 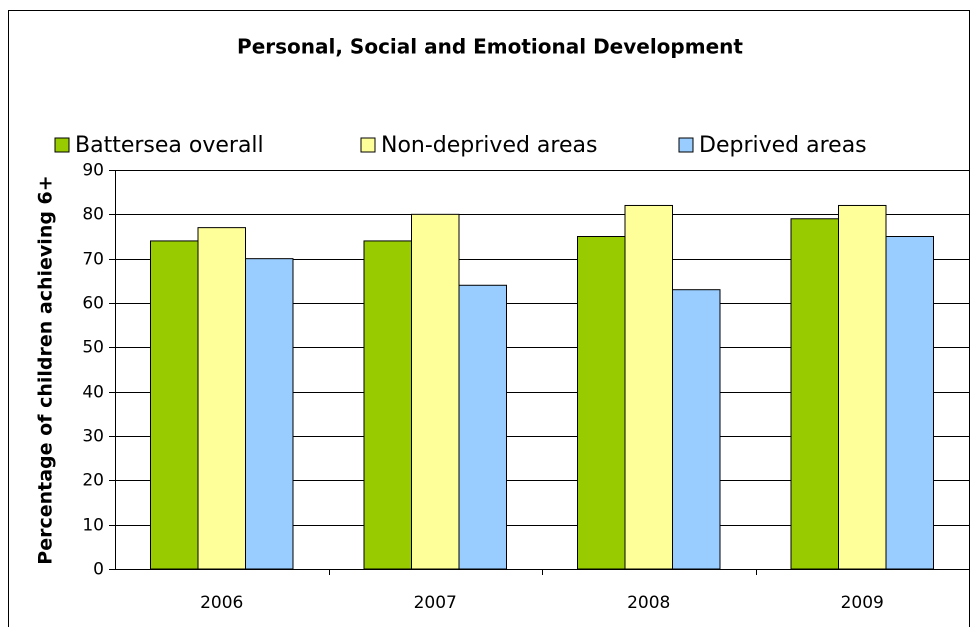 I want to click on x-tick-label: 2009, so click(x=862, y=603).